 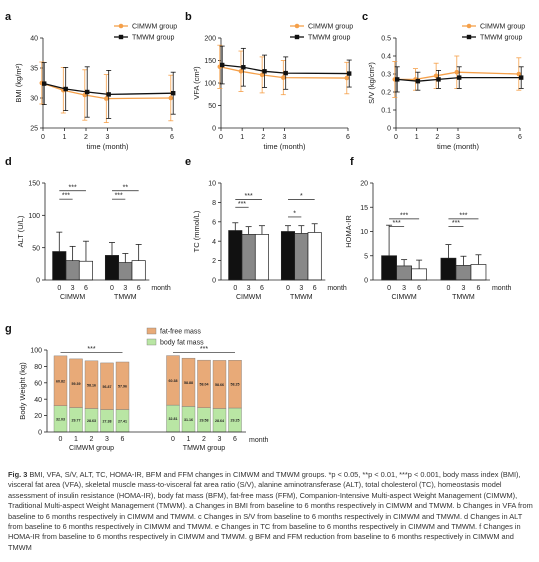 What do you see at coordinates (122, 421) in the screenshot?
I see `data-label: 27.41` at bounding box center [122, 421].